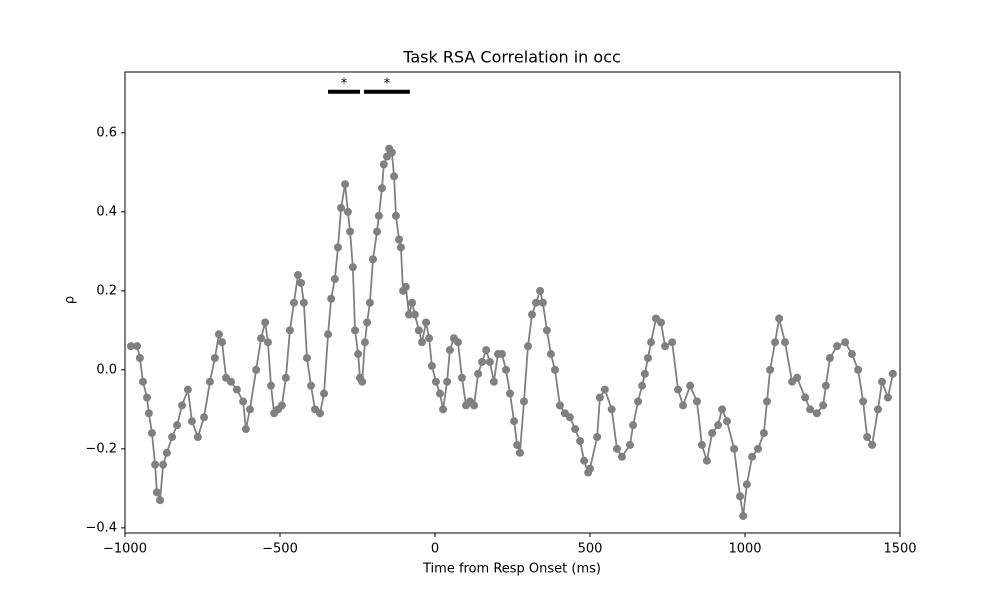 This screenshot has height=600, width=1000. I want to click on x-tick-label: −500, so click(280, 549).